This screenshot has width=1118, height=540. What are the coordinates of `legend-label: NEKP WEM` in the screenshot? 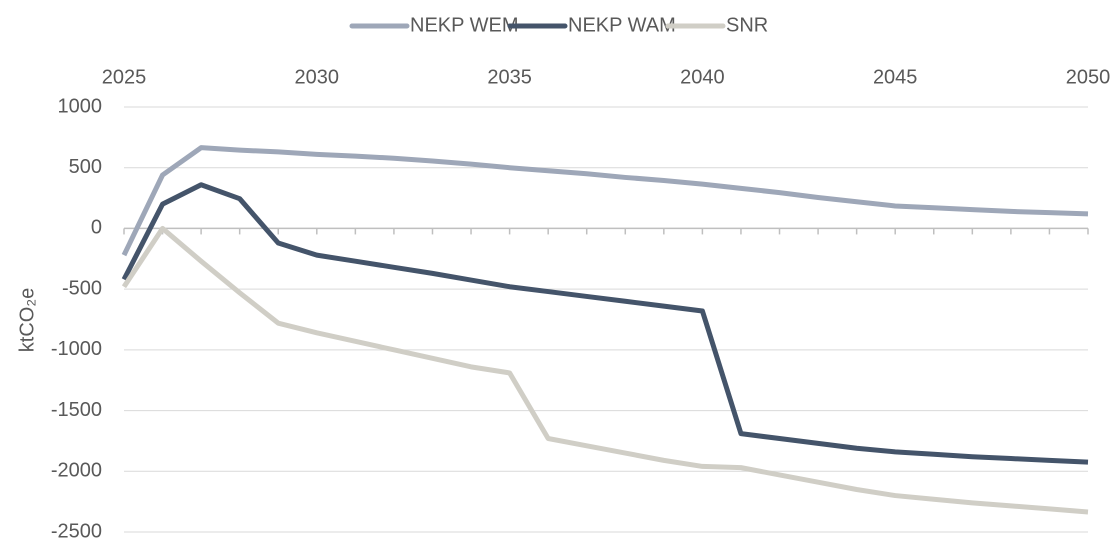 It's located at (464, 25).